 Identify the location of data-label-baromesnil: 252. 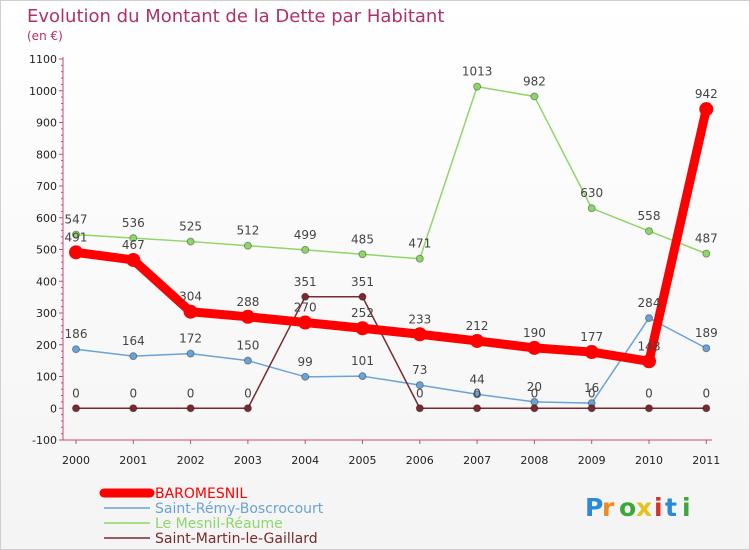
(362, 313).